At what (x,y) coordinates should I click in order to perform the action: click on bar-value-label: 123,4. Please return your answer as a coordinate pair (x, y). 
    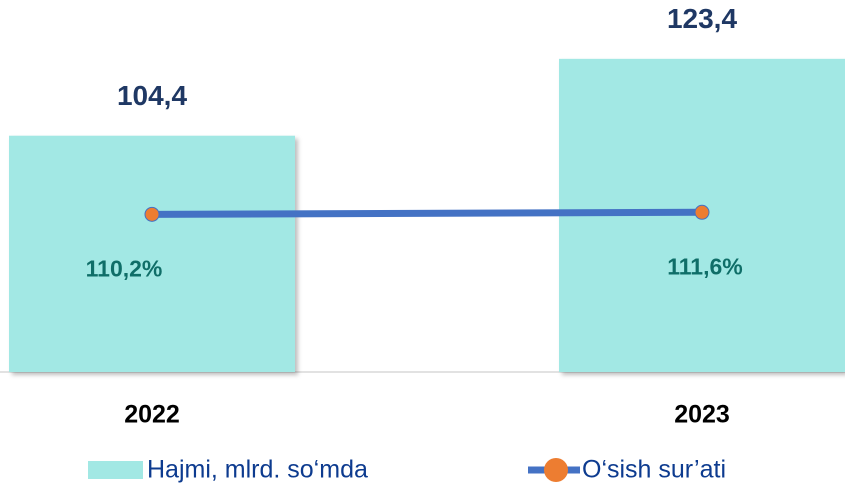
    Looking at the image, I should click on (702, 18).